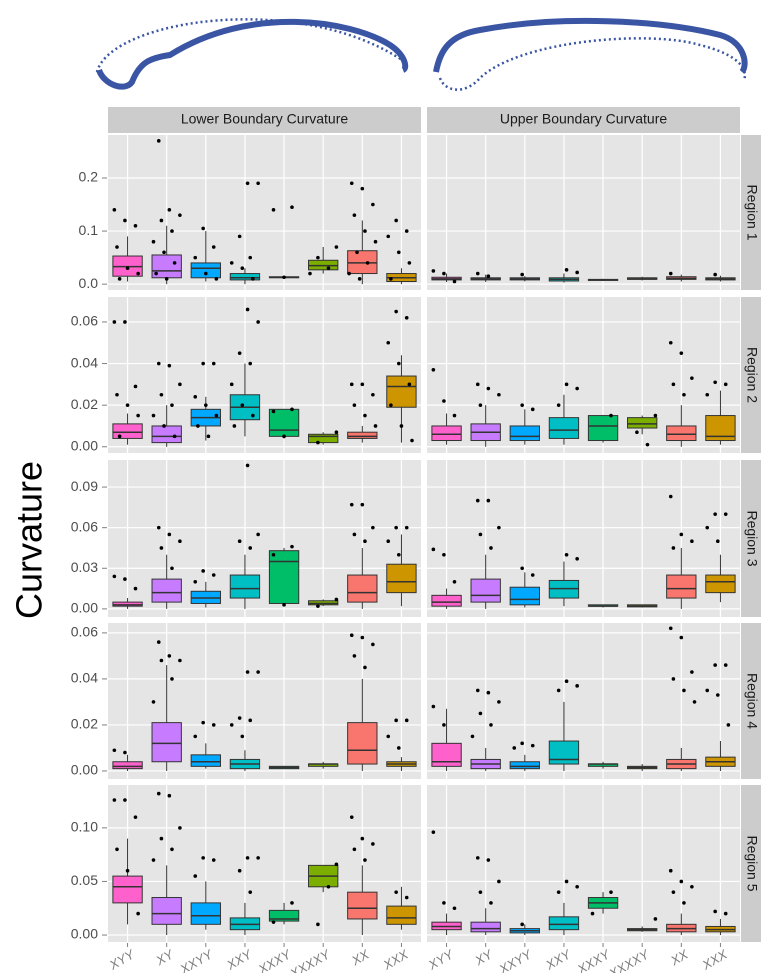 The height and width of the screenshot is (973, 761). Describe the element at coordinates (715, 959) in the screenshot. I see `x-tick-label: XXX` at that location.